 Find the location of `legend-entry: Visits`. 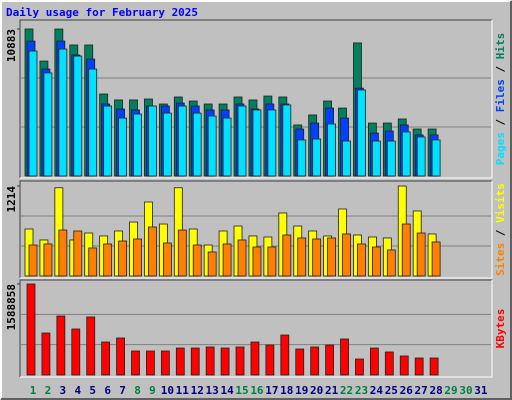

legend-entry: Visits is located at coordinates (500, 203).